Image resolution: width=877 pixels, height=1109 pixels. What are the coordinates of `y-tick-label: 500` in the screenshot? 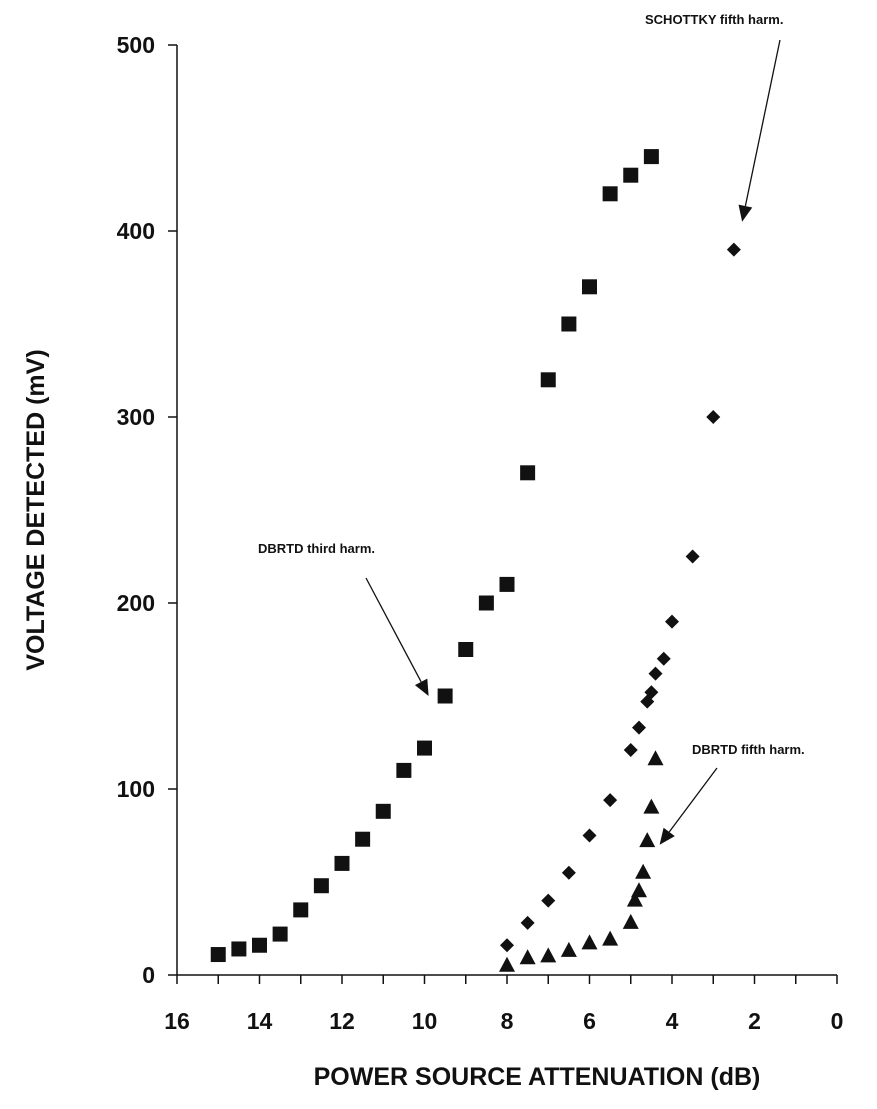 It's located at (136, 45).